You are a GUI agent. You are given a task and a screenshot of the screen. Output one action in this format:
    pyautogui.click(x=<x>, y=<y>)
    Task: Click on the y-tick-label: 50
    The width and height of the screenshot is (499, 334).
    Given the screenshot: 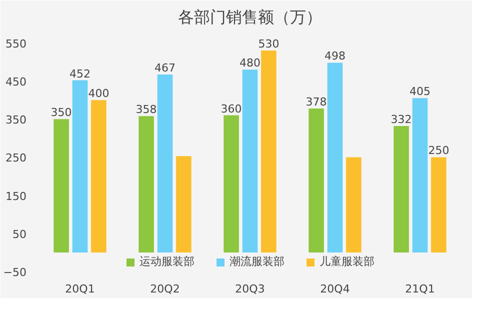 What is the action you would take?
    pyautogui.click(x=19, y=234)
    